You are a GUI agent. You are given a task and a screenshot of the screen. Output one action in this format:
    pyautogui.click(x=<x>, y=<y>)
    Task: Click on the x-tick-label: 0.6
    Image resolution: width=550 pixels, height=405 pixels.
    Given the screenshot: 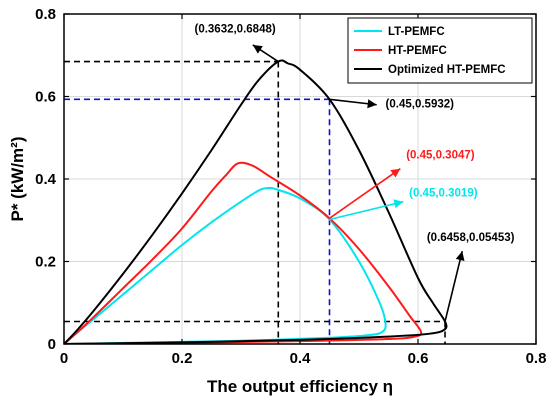 What is the action you would take?
    pyautogui.click(x=418, y=358)
    